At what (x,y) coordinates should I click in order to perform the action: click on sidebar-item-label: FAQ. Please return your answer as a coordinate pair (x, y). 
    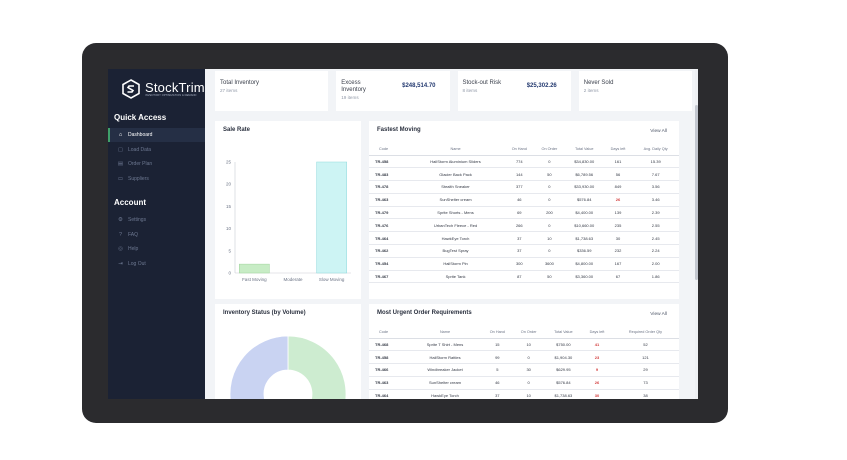
    Looking at the image, I should click on (133, 234).